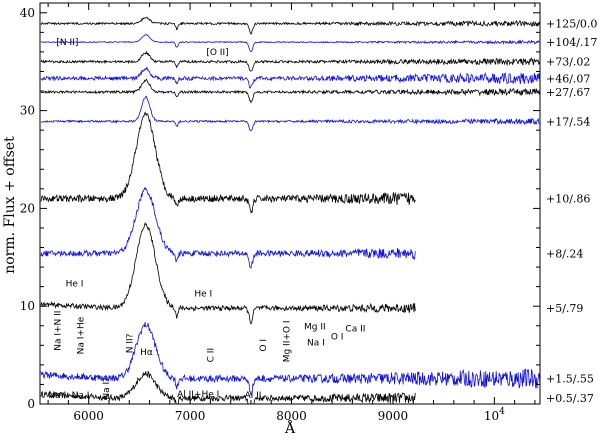 Image resolution: width=600 pixels, height=440 pixels. What do you see at coordinates (58, 331) in the screenshot?
I see `line-id-label: Na I+N II` at bounding box center [58, 331].